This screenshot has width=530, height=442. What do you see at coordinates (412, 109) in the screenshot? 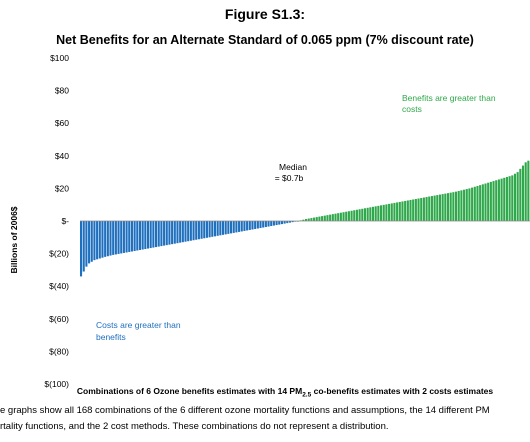
I see `benefits-annotation-line2: costs` at bounding box center [412, 109].